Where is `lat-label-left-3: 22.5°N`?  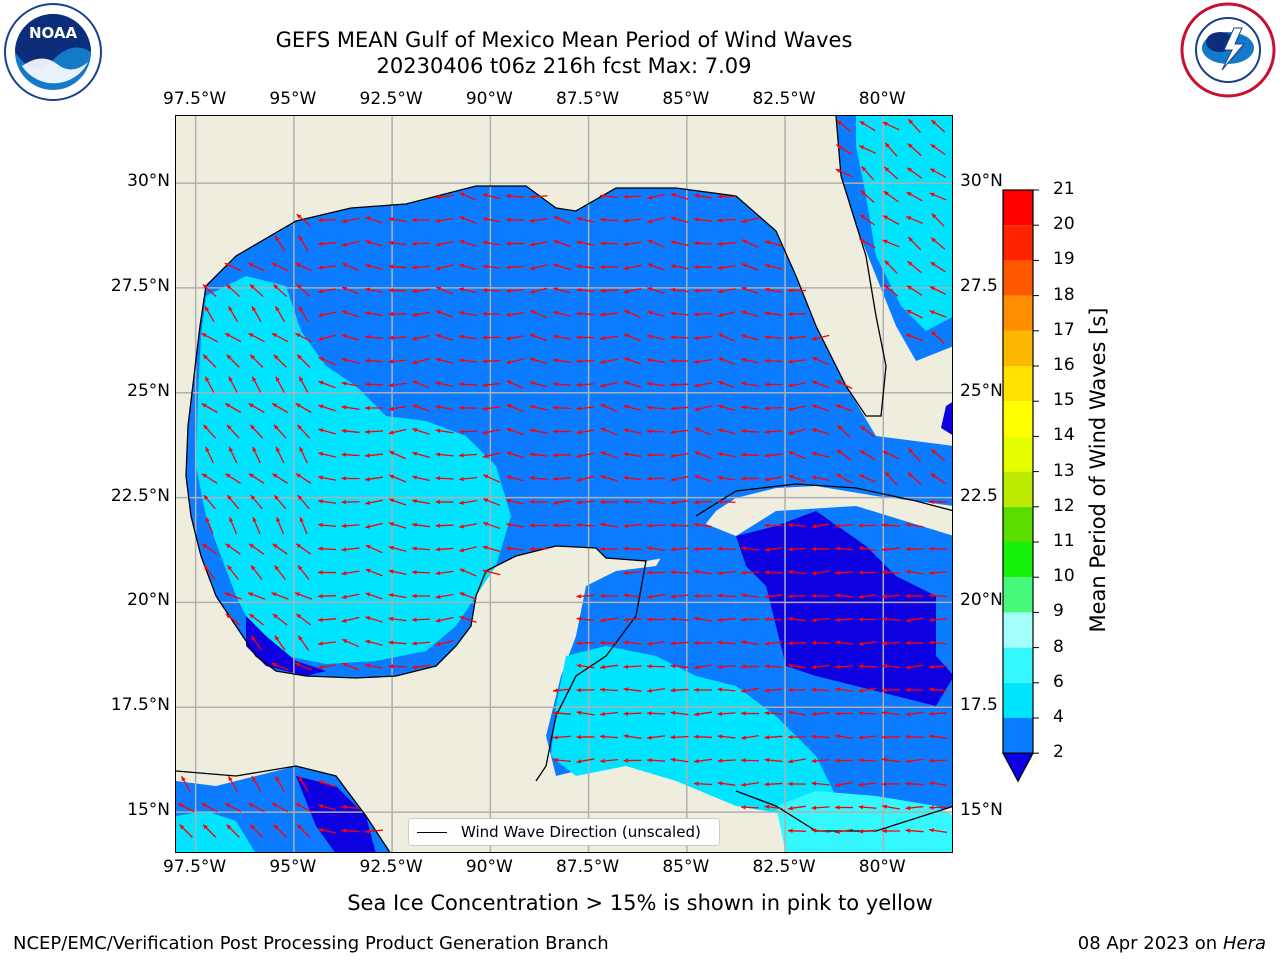
lat-label-left-3: 22.5°N is located at coordinates (140, 495).